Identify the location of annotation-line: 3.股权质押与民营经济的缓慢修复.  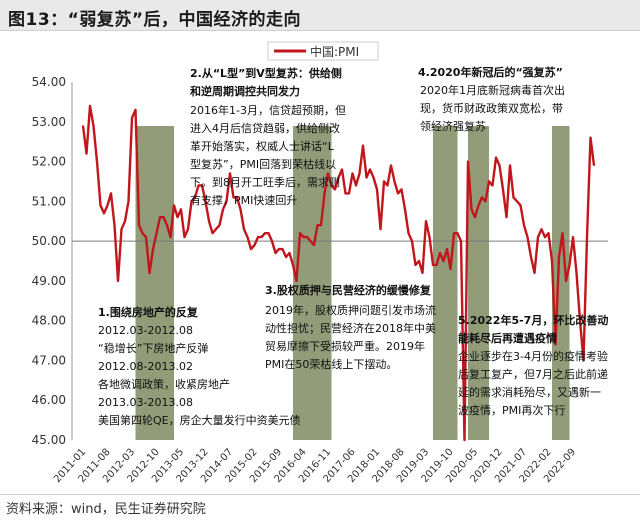
(348, 290).